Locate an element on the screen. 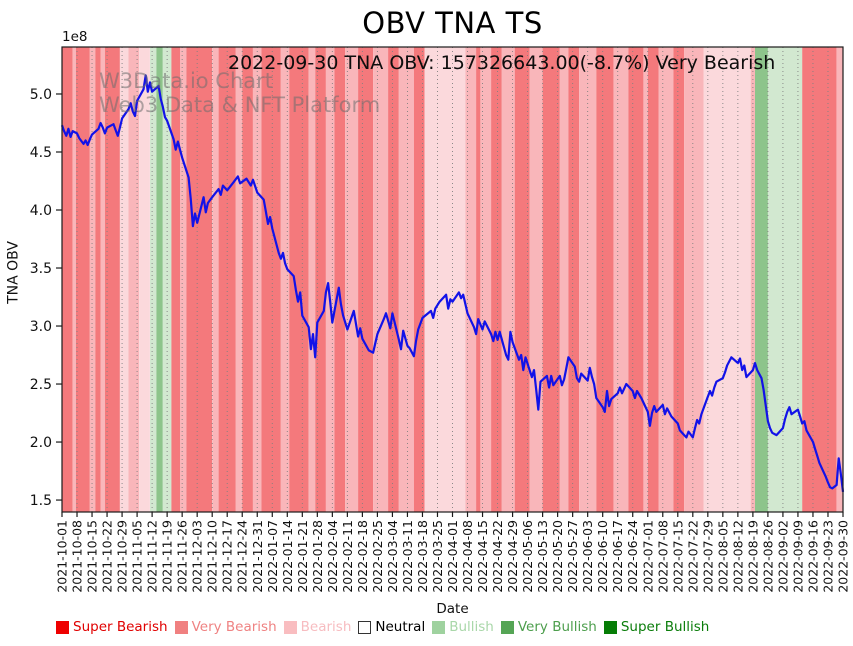  legend-item-bullish: Bullish is located at coordinates (463, 627).